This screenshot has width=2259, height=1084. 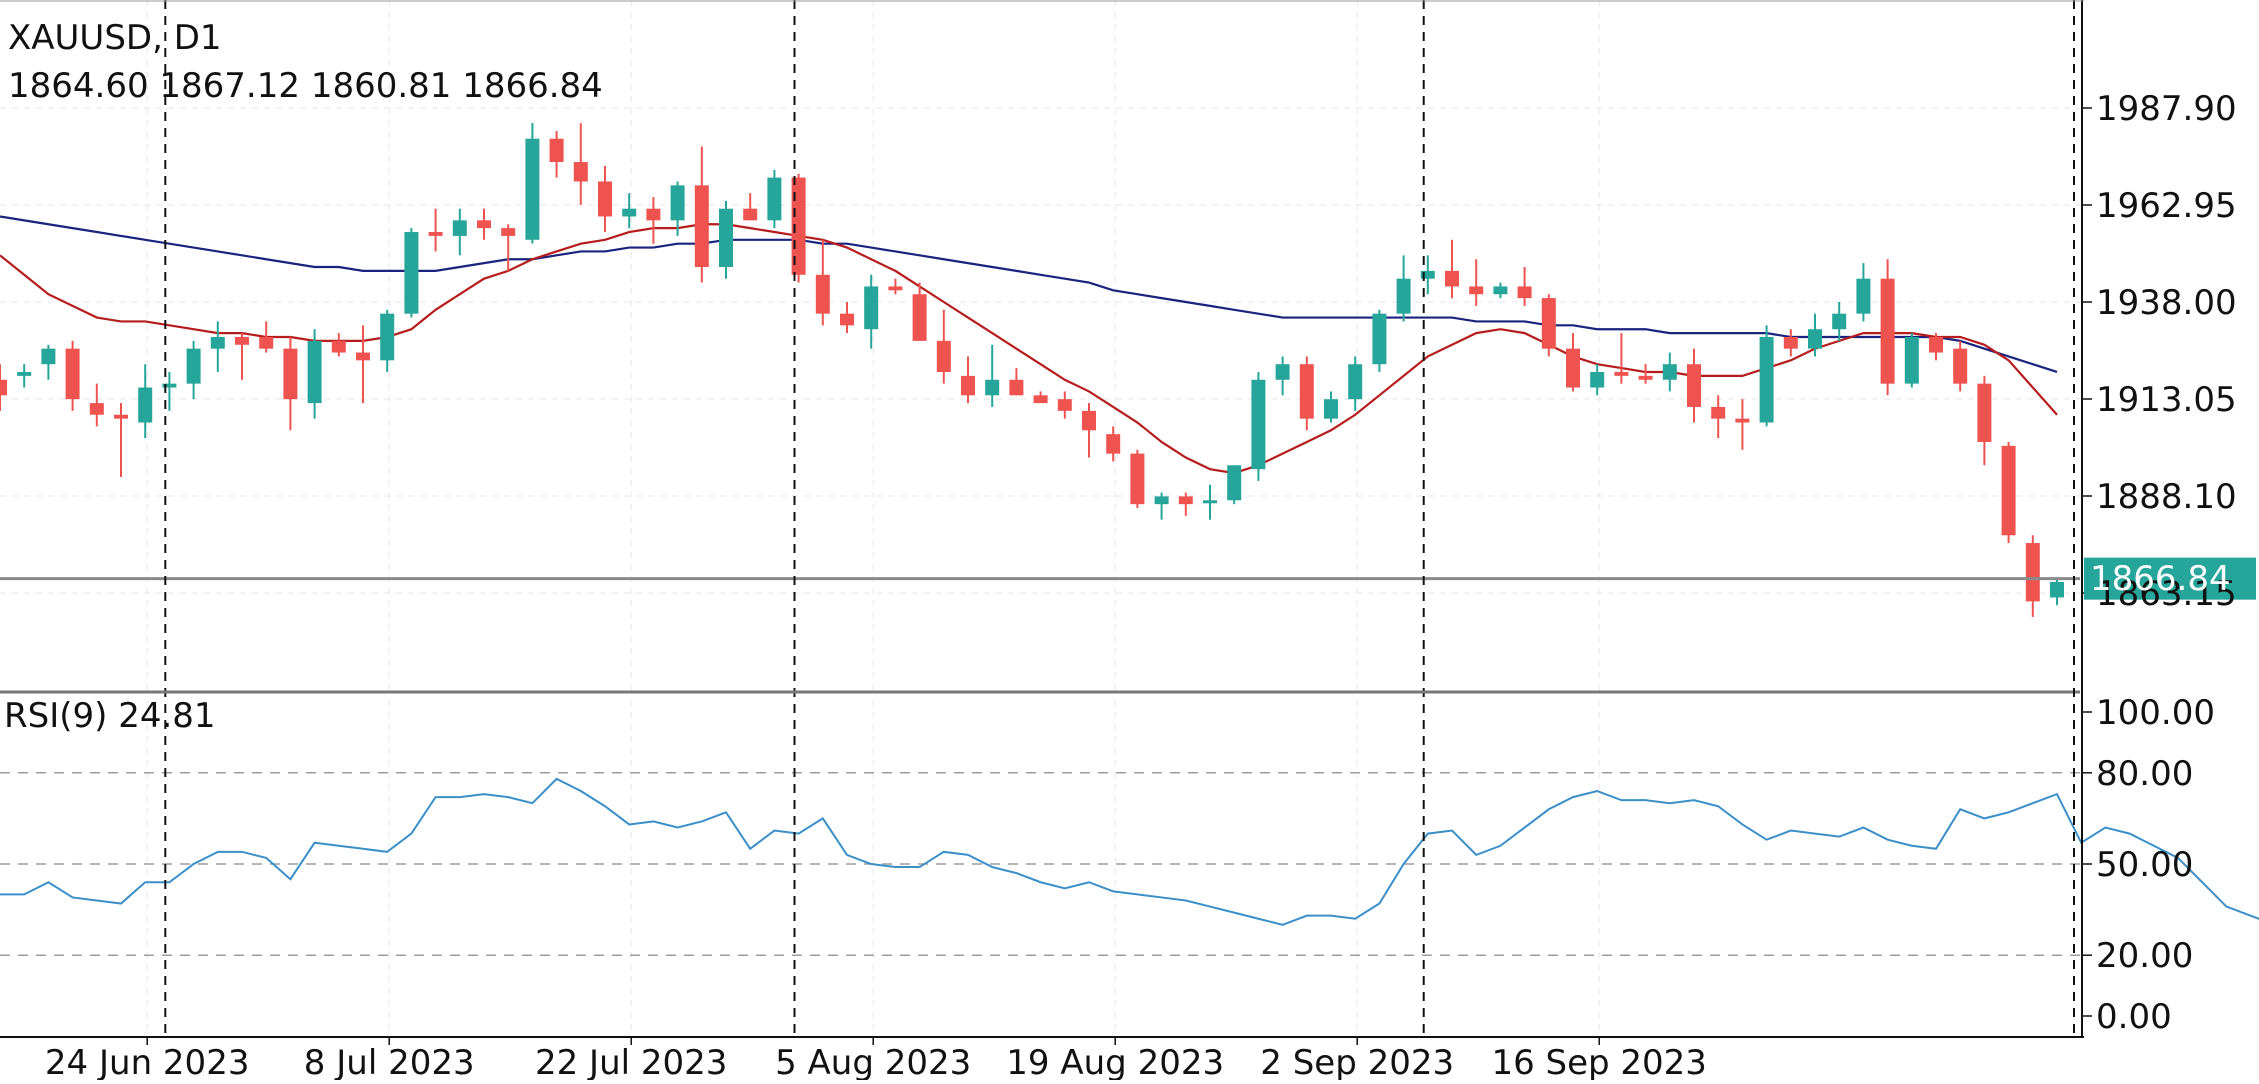 What do you see at coordinates (2166, 206) in the screenshot?
I see `price-axis-label: 1962.95` at bounding box center [2166, 206].